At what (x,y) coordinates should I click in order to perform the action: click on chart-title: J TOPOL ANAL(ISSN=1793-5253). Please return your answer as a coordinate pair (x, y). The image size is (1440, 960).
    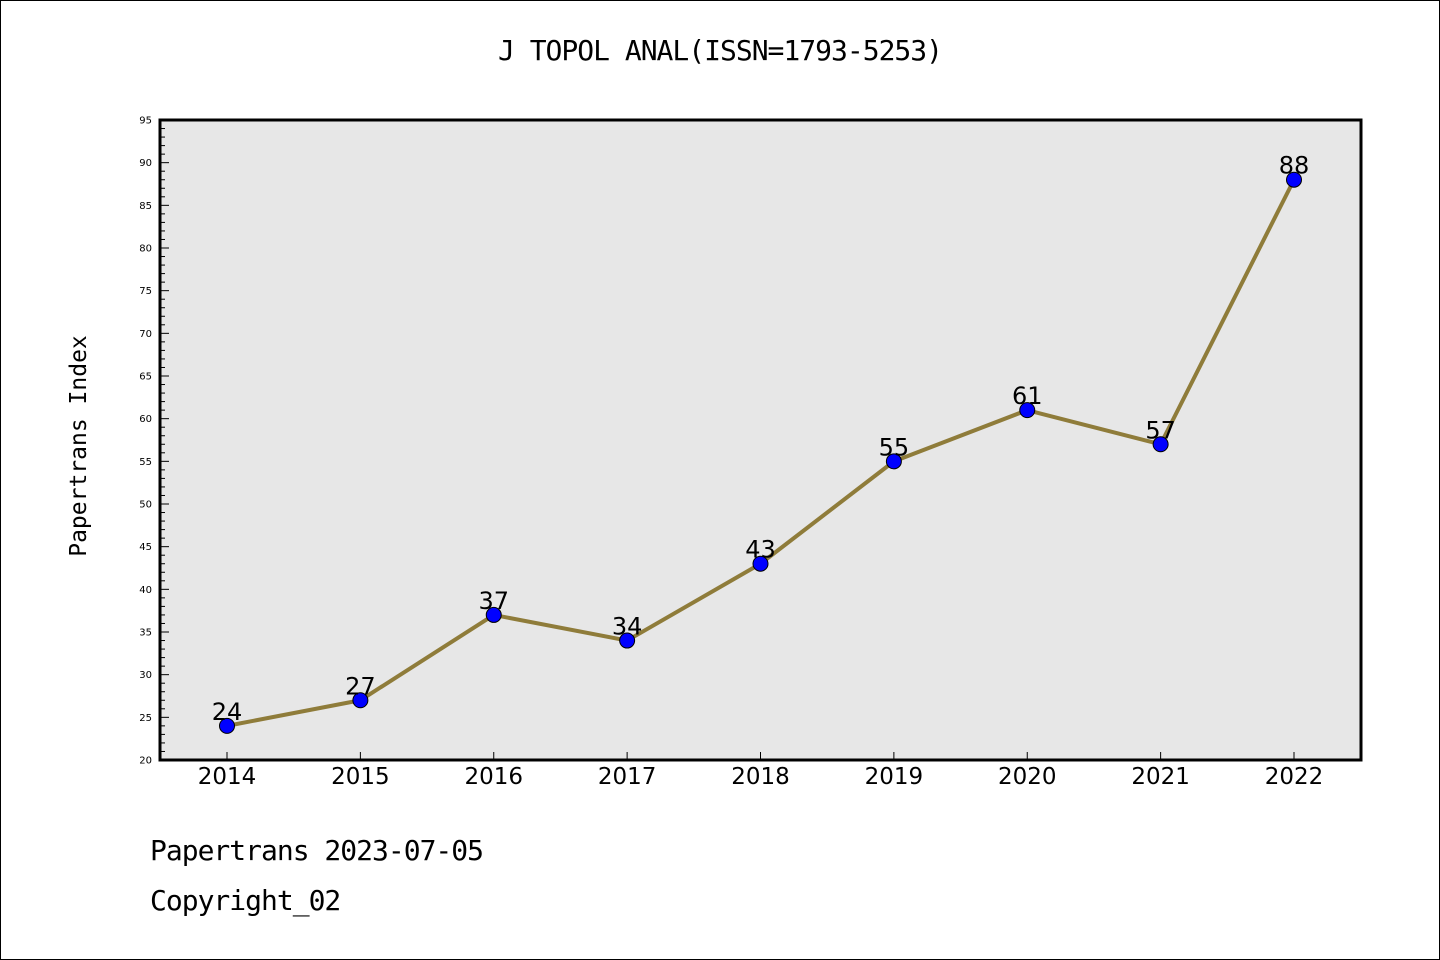
    Looking at the image, I should click on (720, 50).